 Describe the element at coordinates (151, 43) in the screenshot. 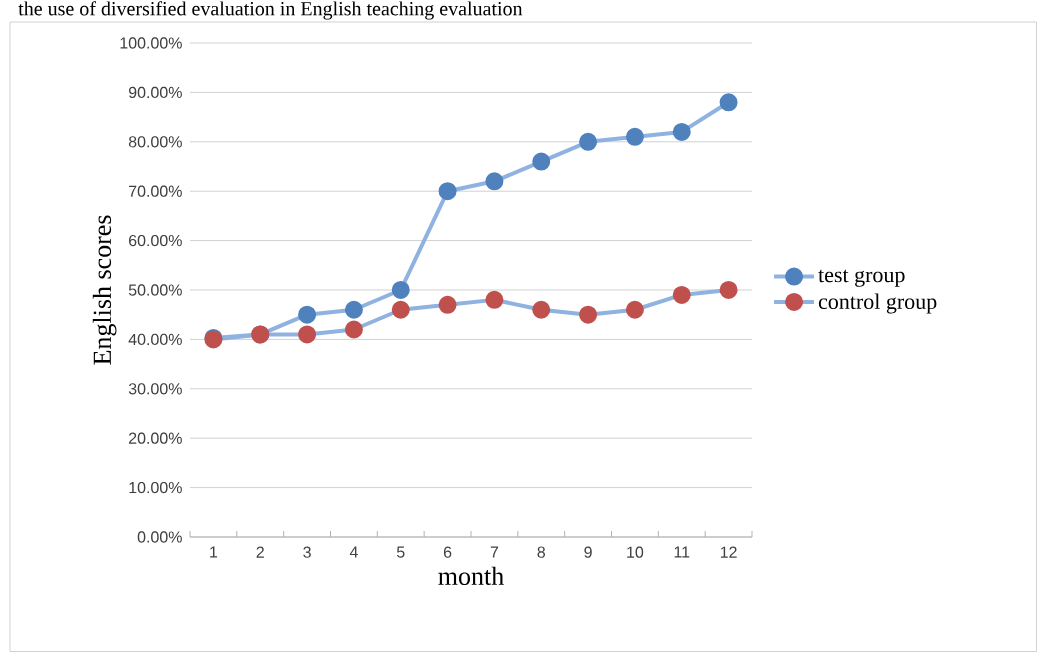

I see `y-tick-label: 100.00%` at that location.